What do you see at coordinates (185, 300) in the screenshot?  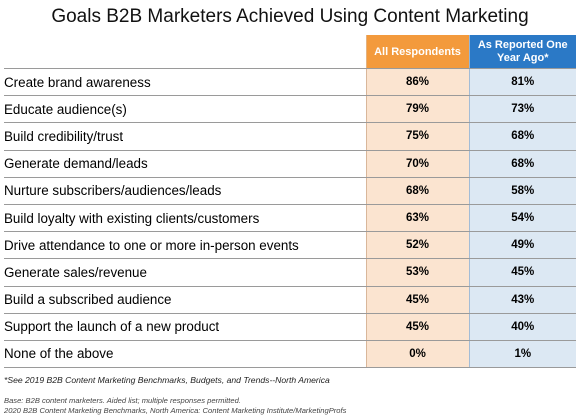 I see `row-label: Build a subscribed audience` at bounding box center [185, 300].